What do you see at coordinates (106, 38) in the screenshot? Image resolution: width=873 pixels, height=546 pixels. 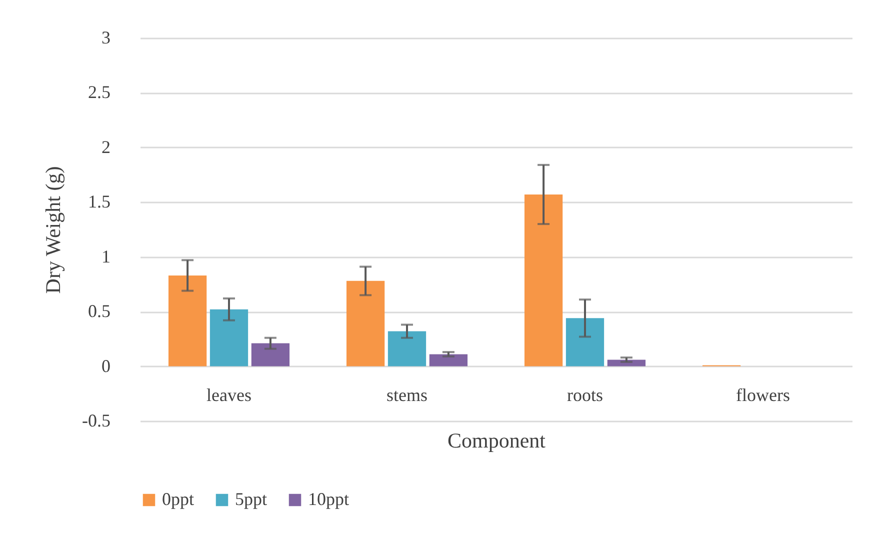 I see `y-tick-label: 3` at bounding box center [106, 38].